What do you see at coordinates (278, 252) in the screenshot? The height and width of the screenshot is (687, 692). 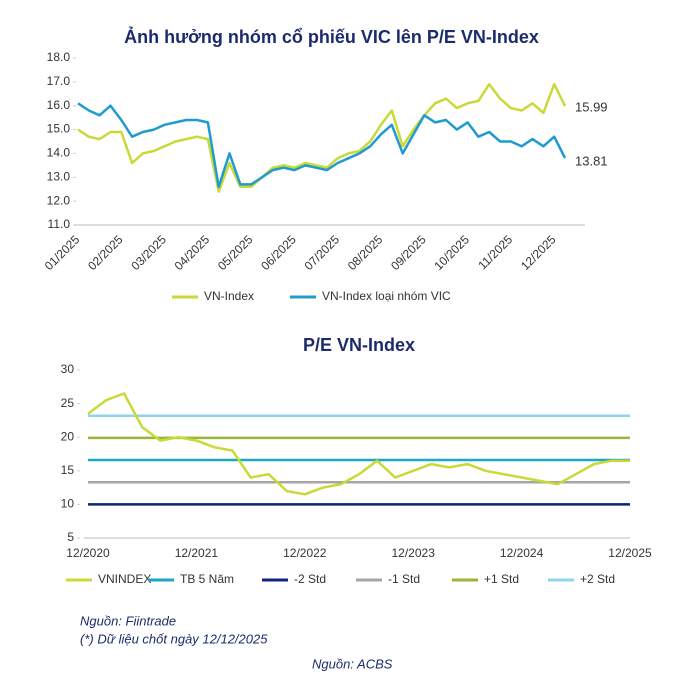 I see `x-tick-label: 06/2025` at bounding box center [278, 252].